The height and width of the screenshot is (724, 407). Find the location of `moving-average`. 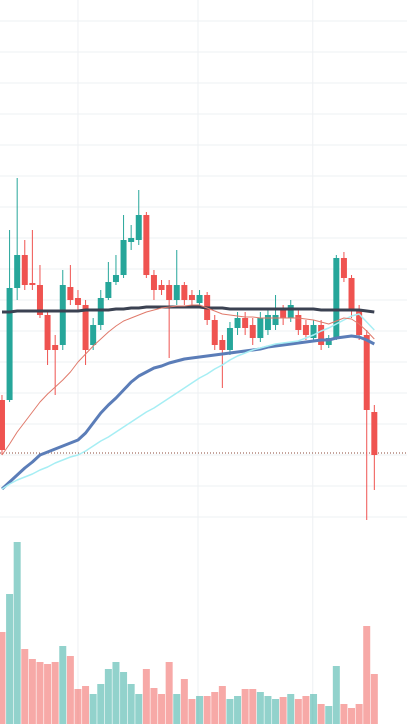

moving-average is located at coordinates (188, 309).